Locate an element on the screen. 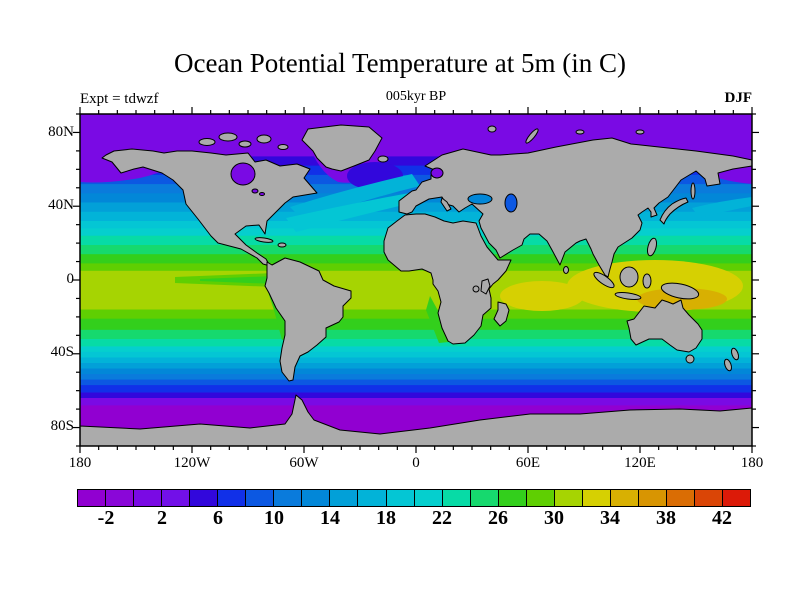 This screenshot has width=800, height=600. island-novaya-zemlya is located at coordinates (532, 136).